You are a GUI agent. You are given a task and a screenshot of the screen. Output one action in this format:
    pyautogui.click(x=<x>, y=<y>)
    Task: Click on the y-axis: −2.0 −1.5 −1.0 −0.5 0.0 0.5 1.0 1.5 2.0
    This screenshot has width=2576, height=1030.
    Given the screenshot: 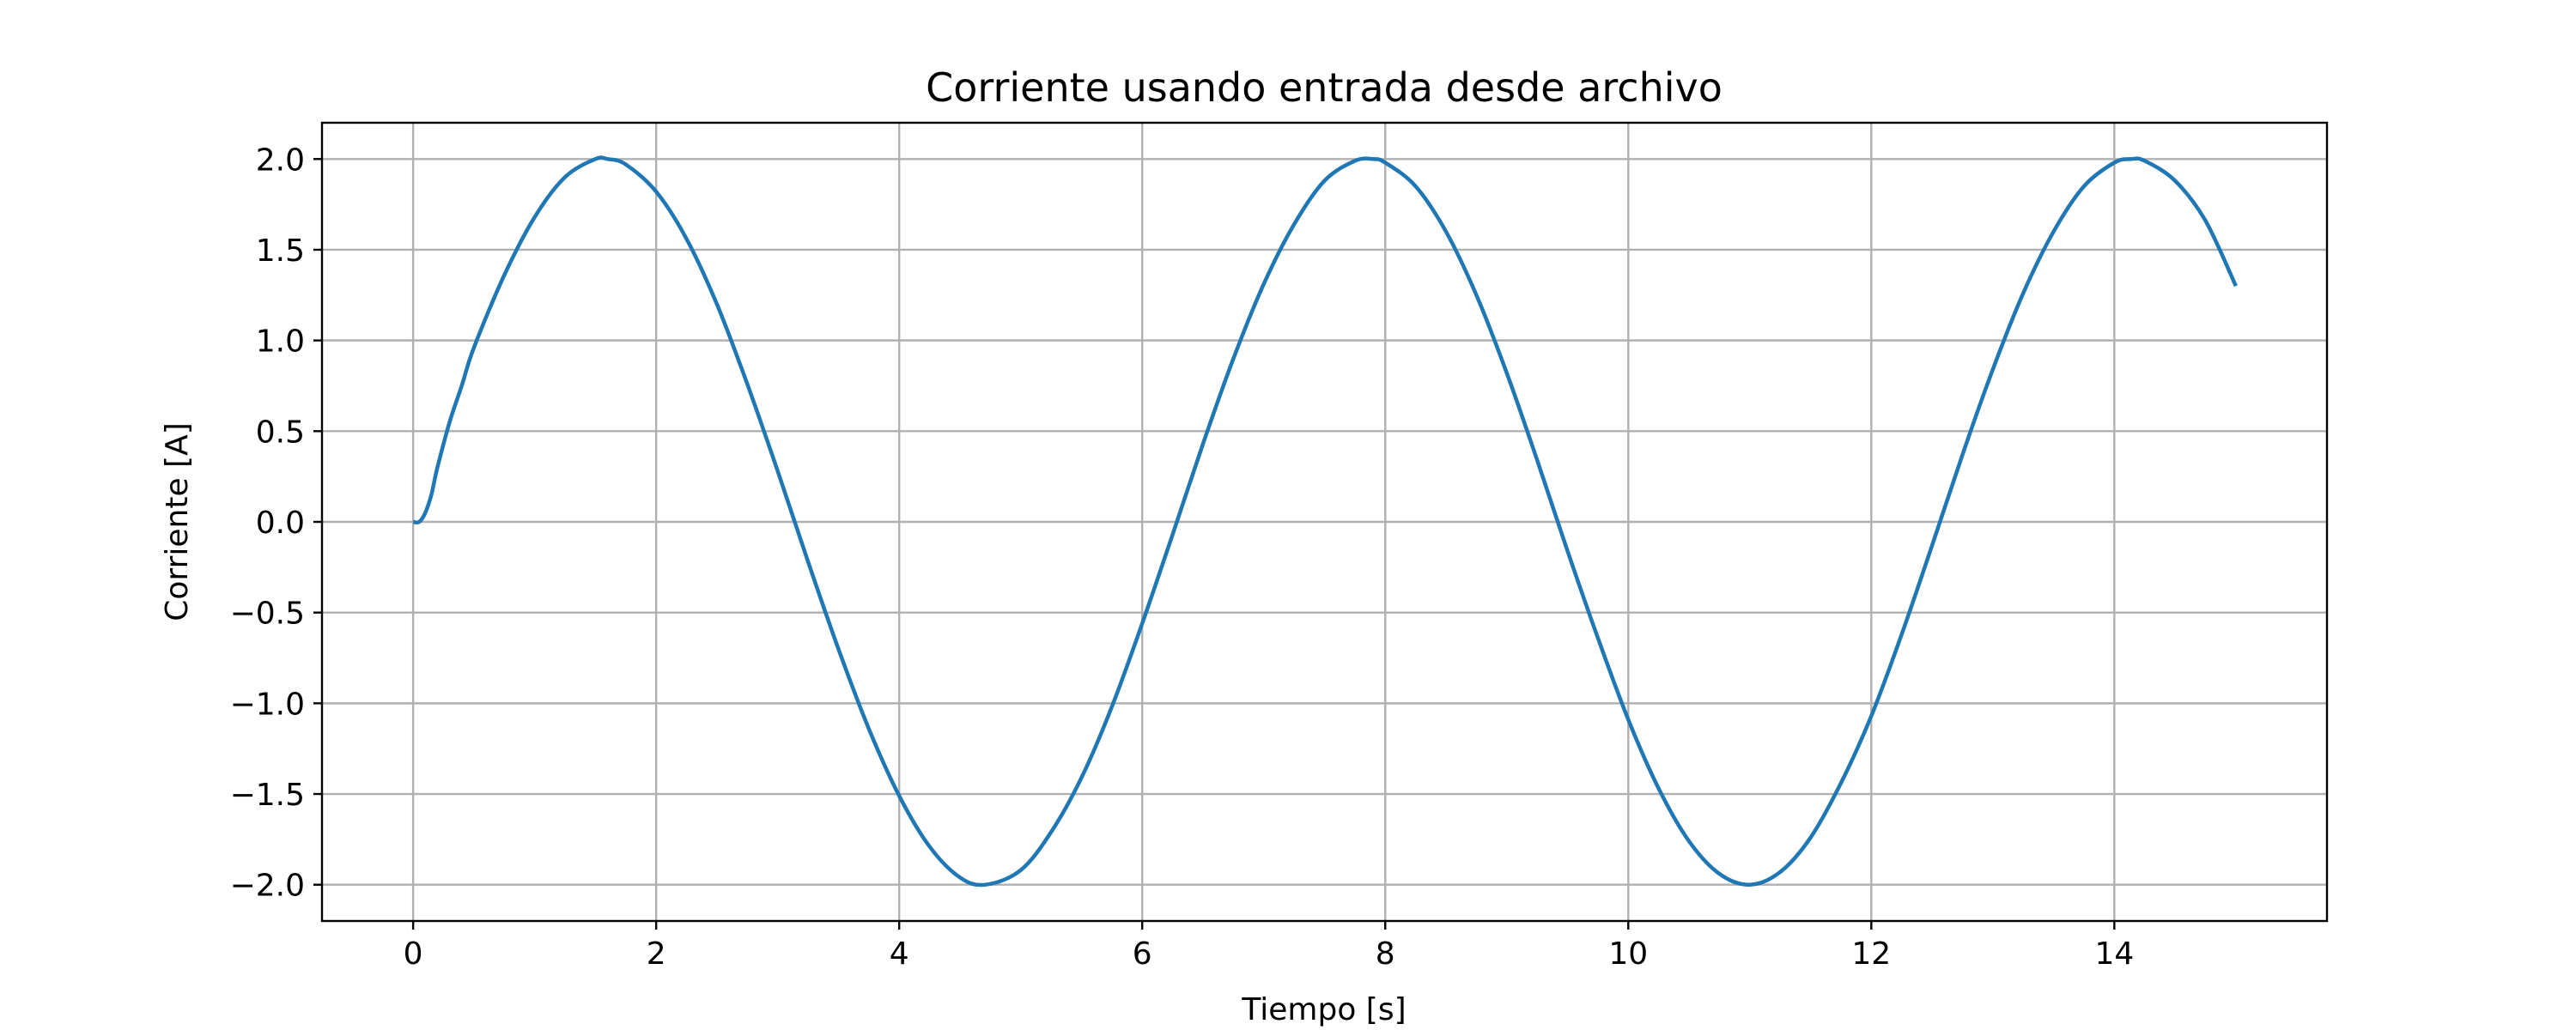 What is the action you would take?
    pyautogui.click(x=276, y=523)
    